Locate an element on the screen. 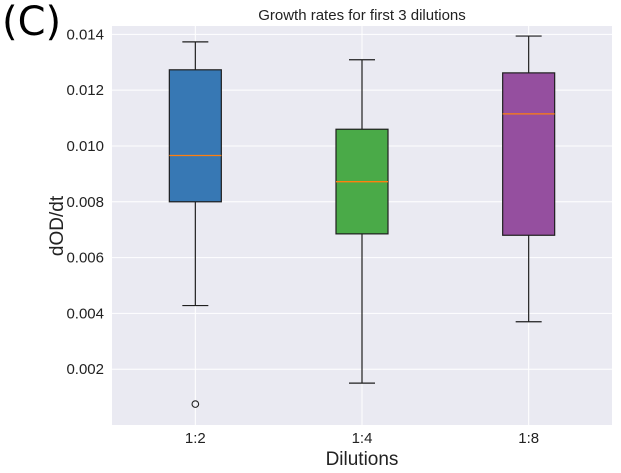  y-tick-label: 0.008 is located at coordinates (85, 202).